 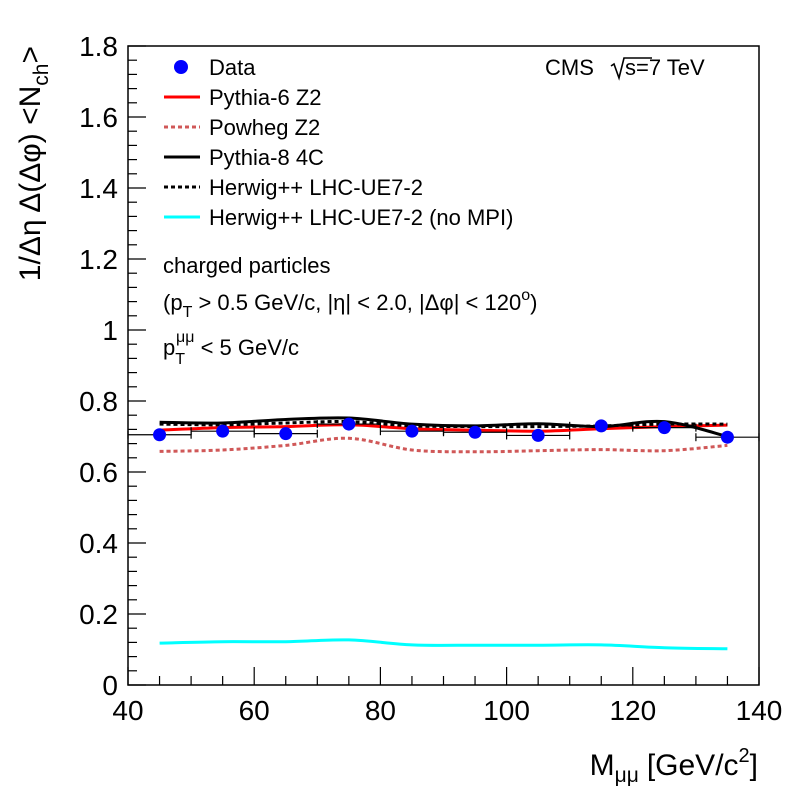 What do you see at coordinates (98, 472) in the screenshot?
I see `y-tick-label: 0.6` at bounding box center [98, 472].